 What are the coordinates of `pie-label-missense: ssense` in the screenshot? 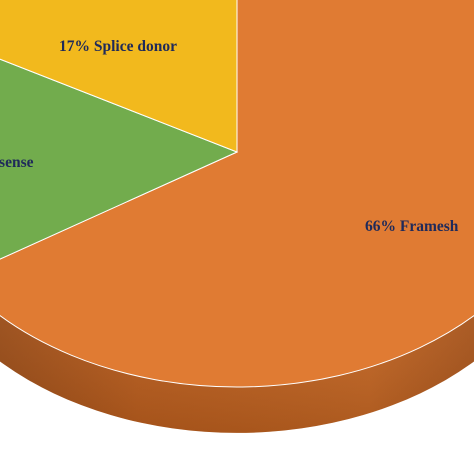 It's located at (17, 162).